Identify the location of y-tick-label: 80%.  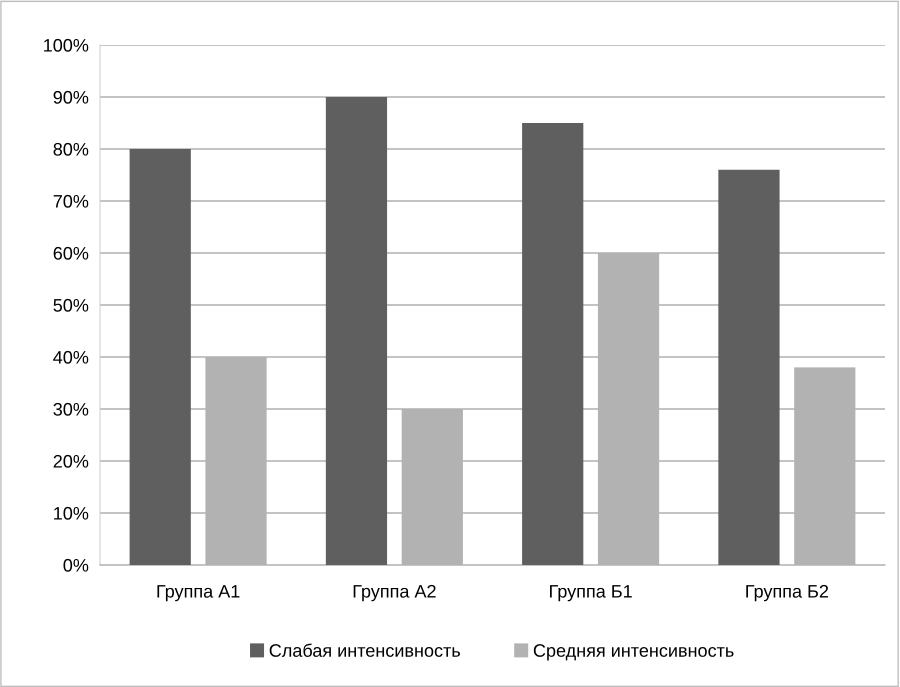
(71, 149).